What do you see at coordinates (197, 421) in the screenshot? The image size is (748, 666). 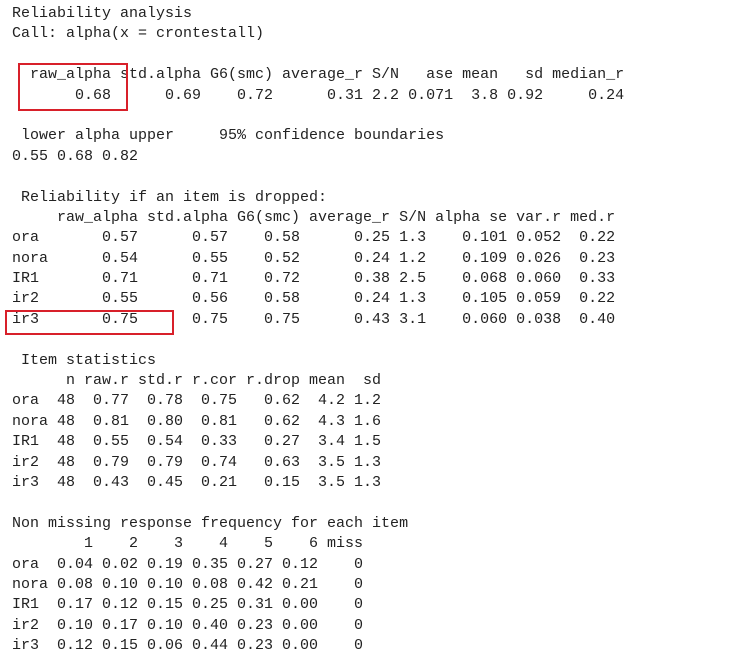 I see `item-stats-row: nora 48 0.81 0.80 0.81 0.62 4.3 1.6` at bounding box center [197, 421].